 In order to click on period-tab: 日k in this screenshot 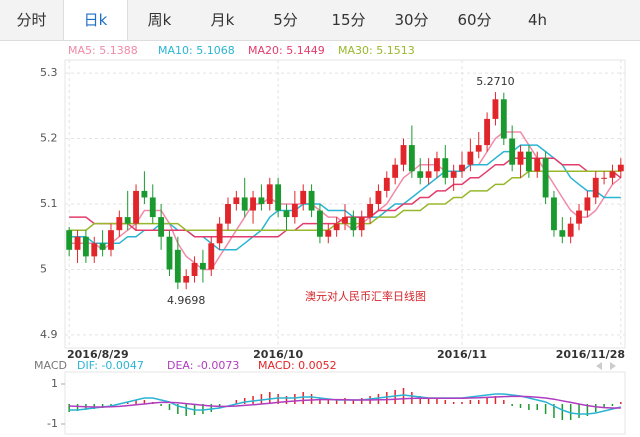, I will do `click(95, 20)`.